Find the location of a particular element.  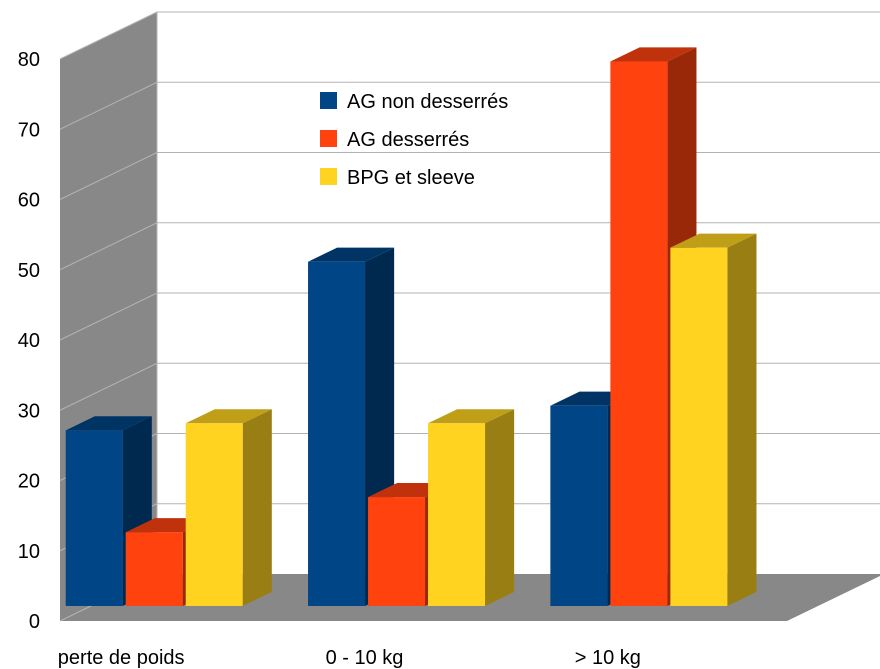

legend-label: BPG et sleeve is located at coordinates (411, 178).